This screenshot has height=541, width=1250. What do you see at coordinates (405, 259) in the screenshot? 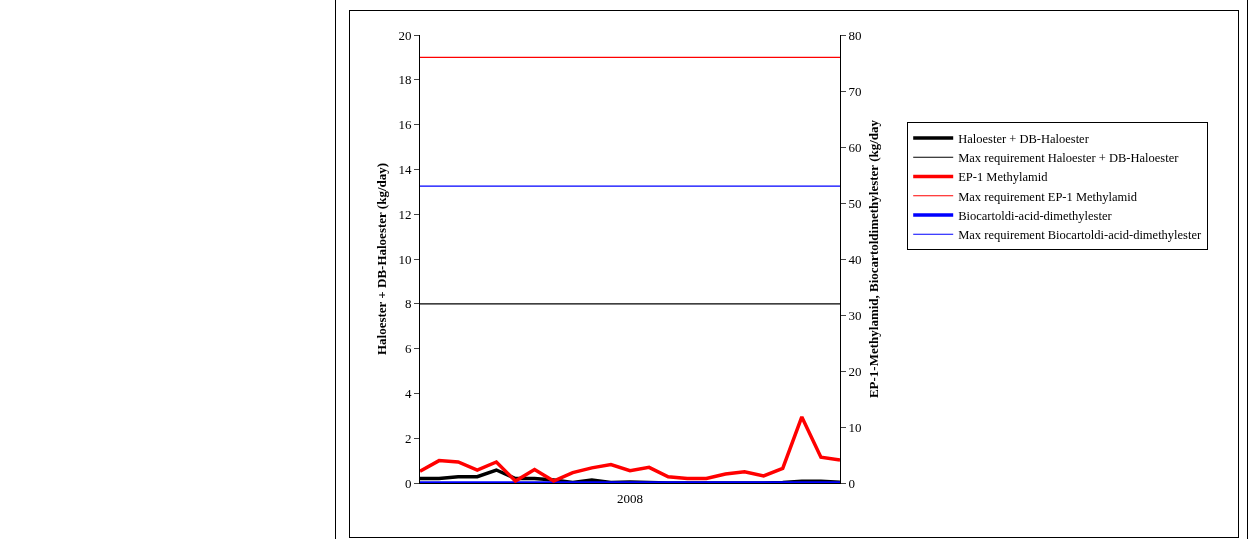
I see `y-tick-label: 10` at bounding box center [405, 259].